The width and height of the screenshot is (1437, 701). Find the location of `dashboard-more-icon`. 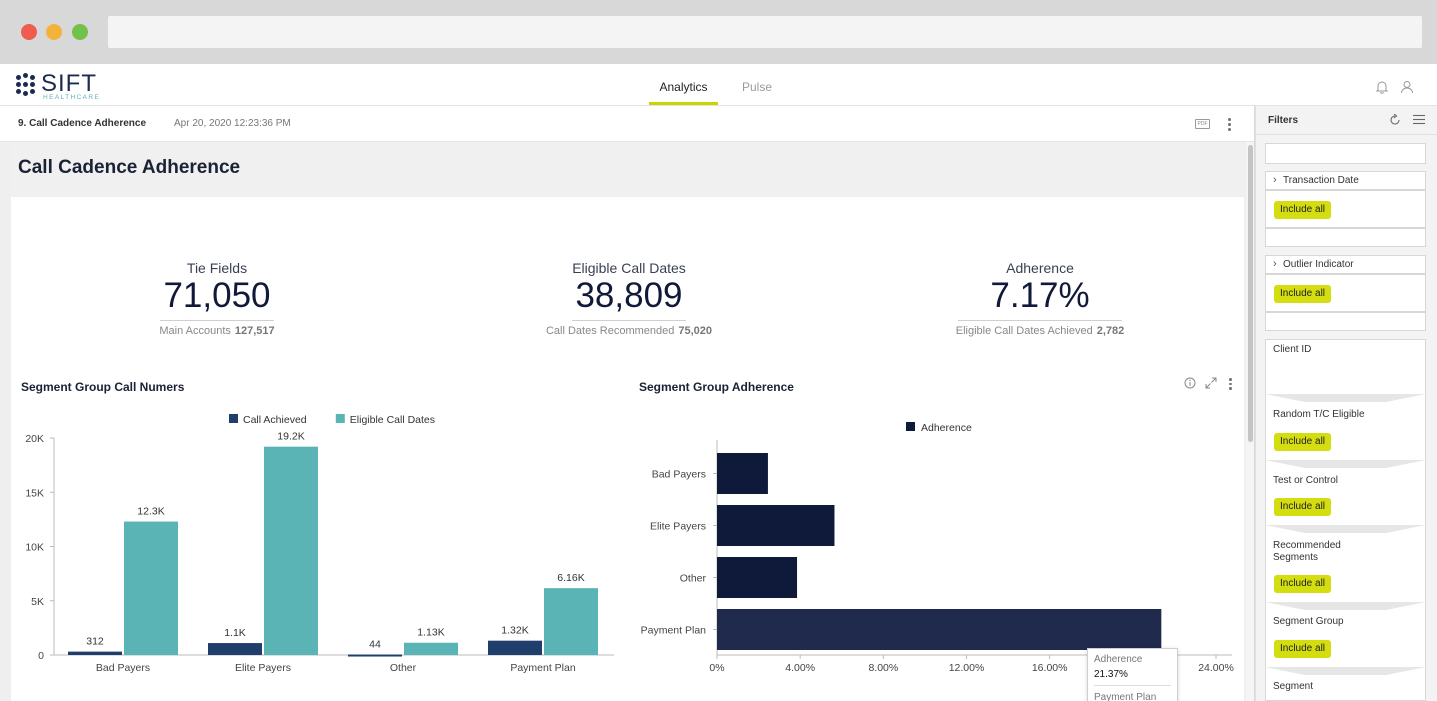

dashboard-more-icon is located at coordinates (1229, 124).